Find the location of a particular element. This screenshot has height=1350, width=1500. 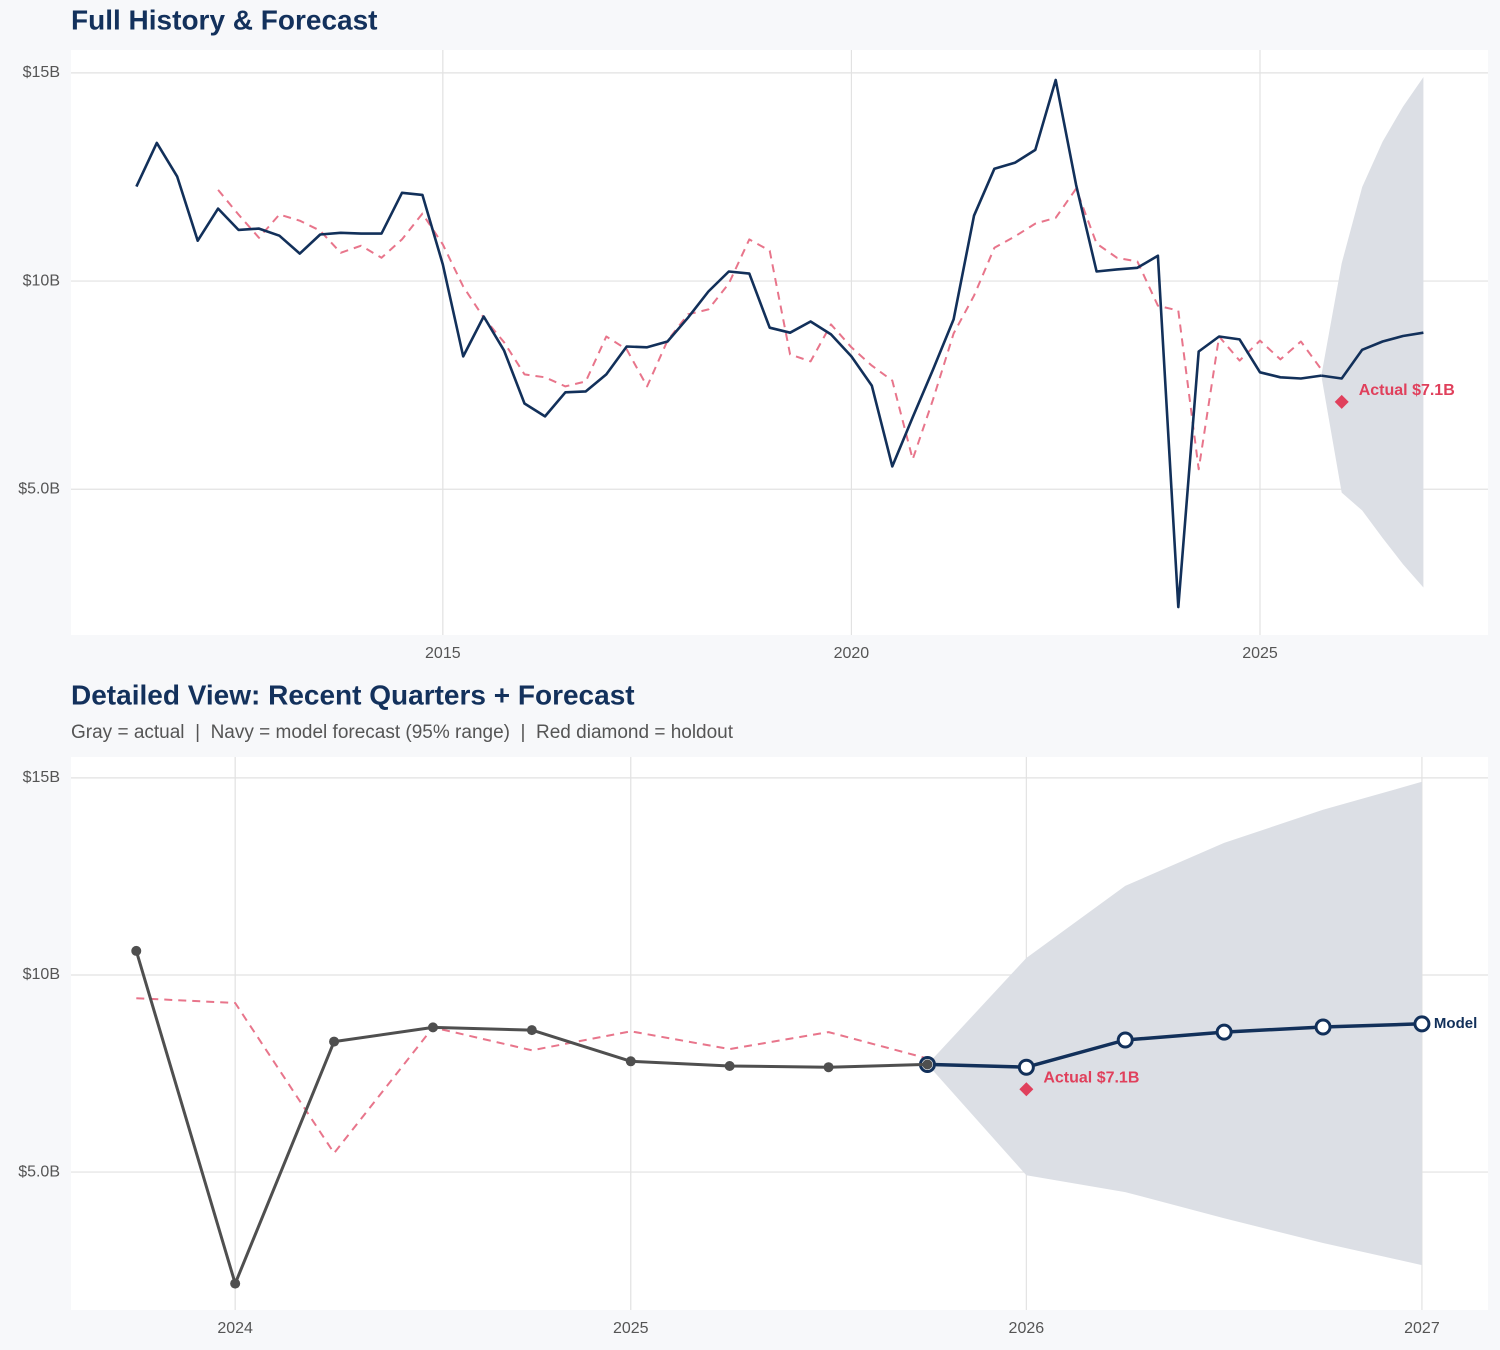

x-tick-label: 2027 is located at coordinates (1422, 1328).